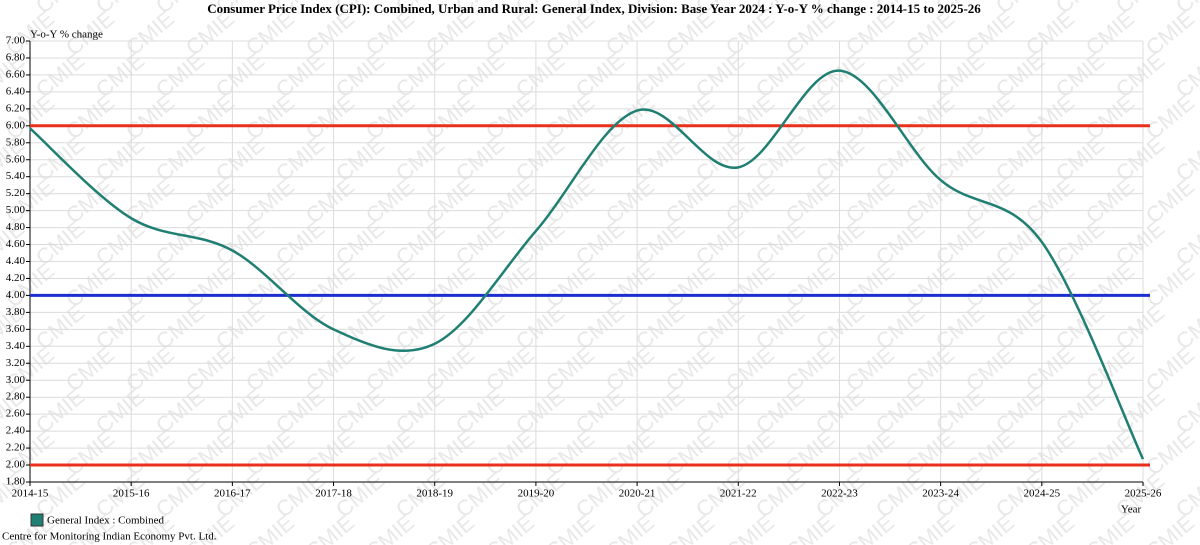 The width and height of the screenshot is (1200, 545). Describe the element at coordinates (16, 227) in the screenshot. I see `y-tick-label: 4.80` at that location.